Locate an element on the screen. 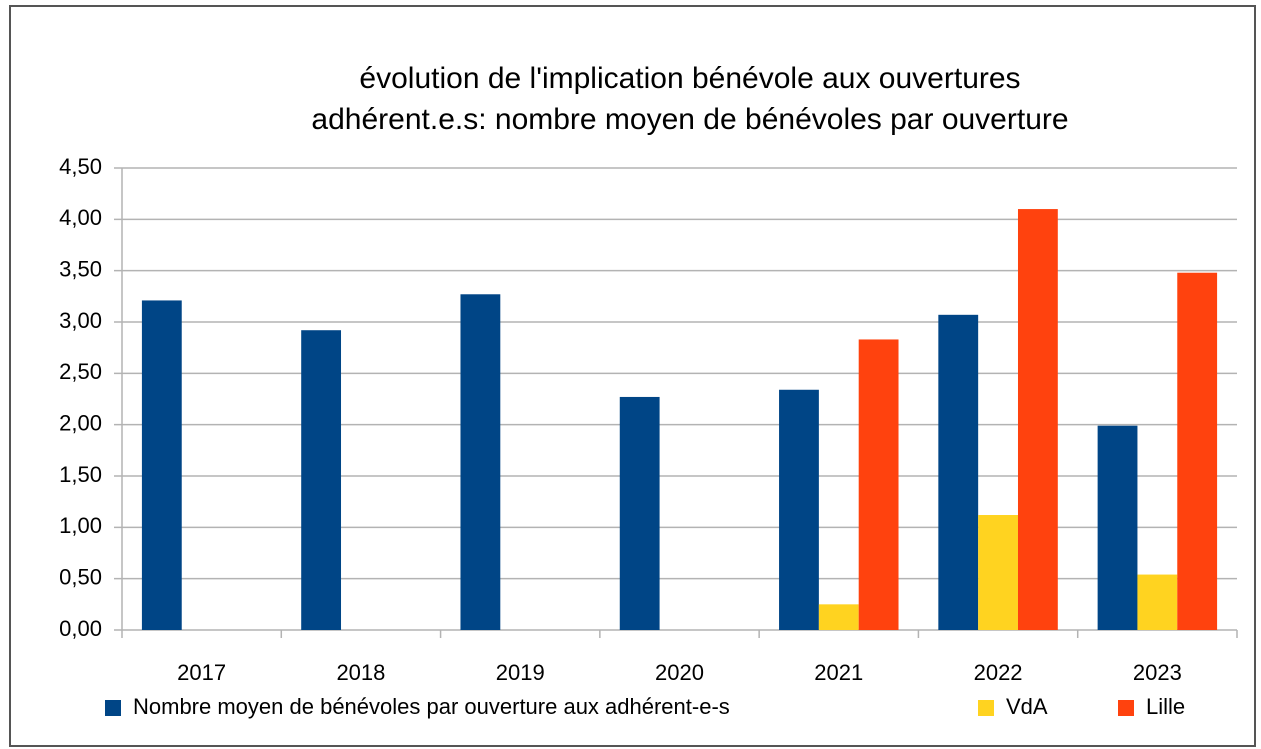 The image size is (1261, 749). x-tick-label: 2017 is located at coordinates (201, 672).